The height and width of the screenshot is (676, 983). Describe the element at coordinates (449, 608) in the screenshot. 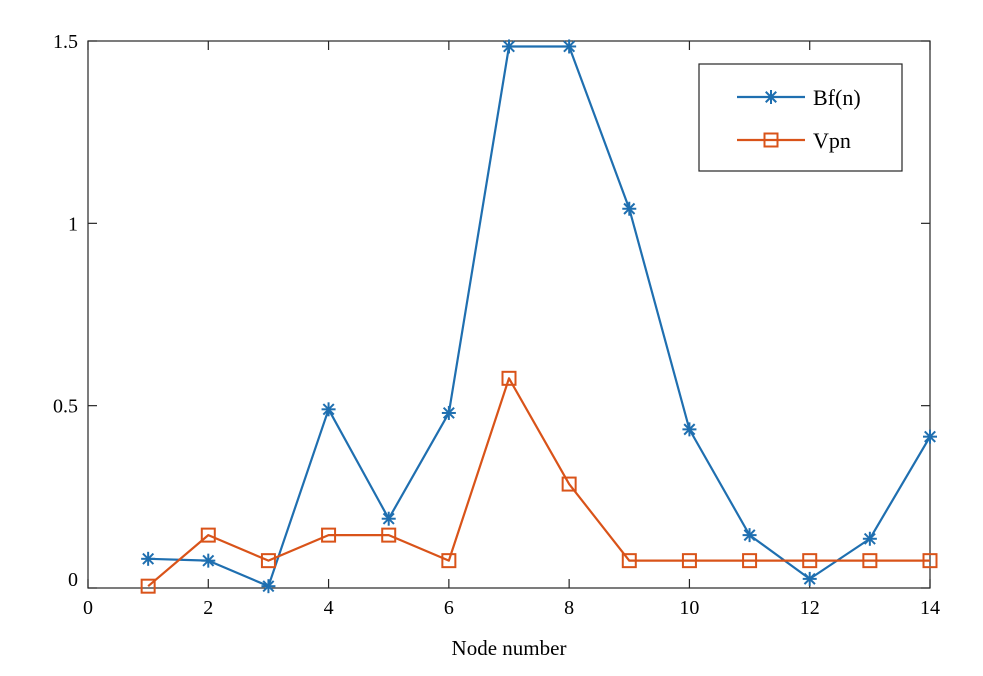

I see `x-tick-label: 6` at that location.